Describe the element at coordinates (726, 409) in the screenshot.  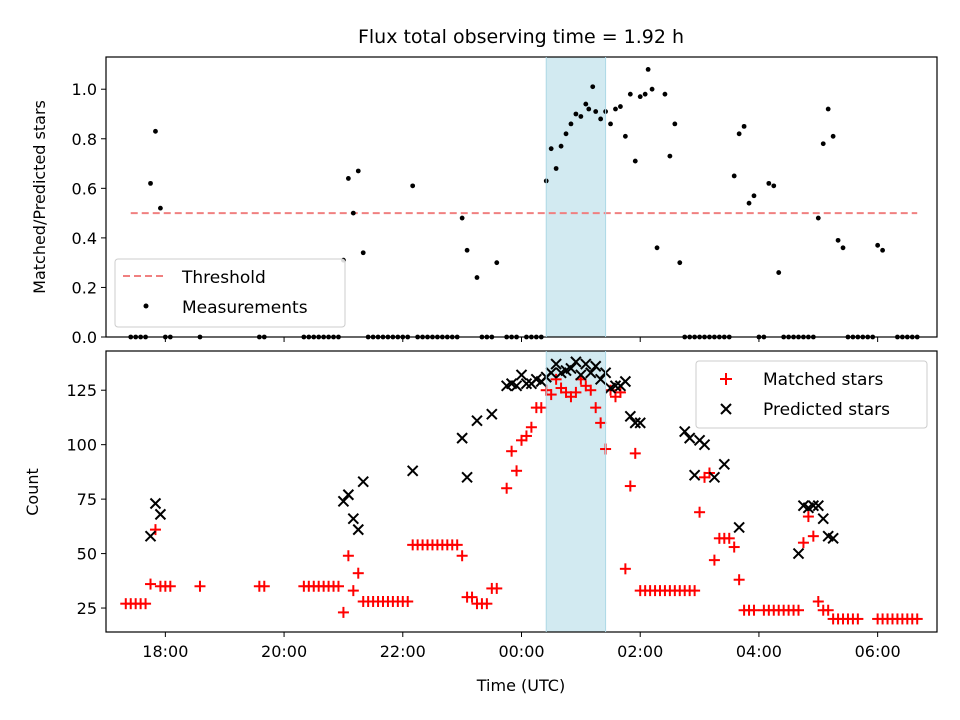
I see `legend-predicted-swatch` at that location.